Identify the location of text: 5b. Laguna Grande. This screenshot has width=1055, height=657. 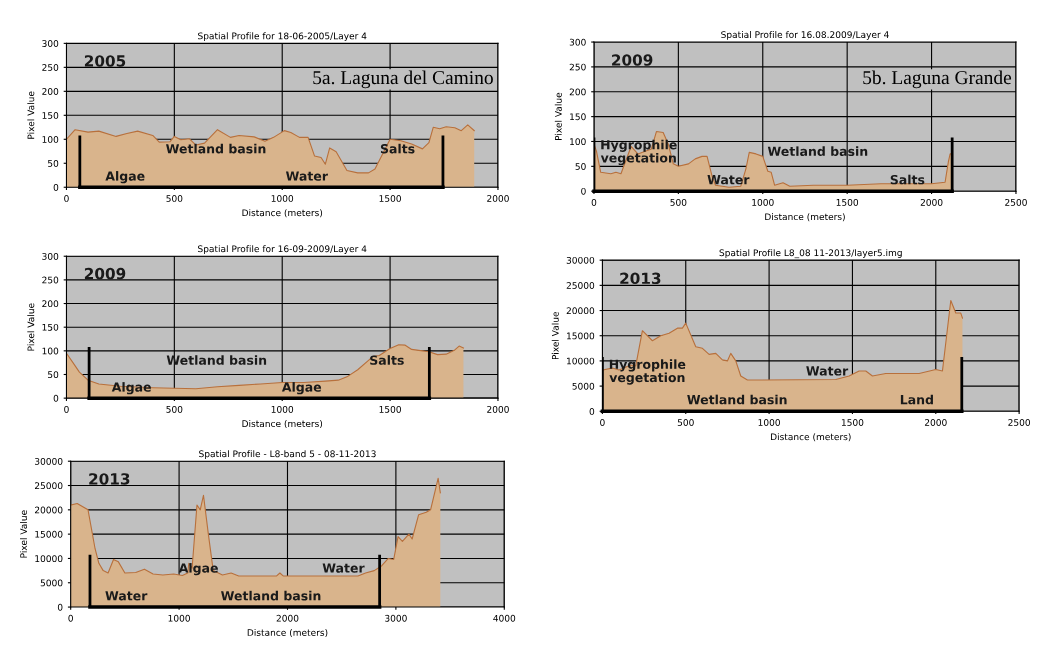
(937, 79).